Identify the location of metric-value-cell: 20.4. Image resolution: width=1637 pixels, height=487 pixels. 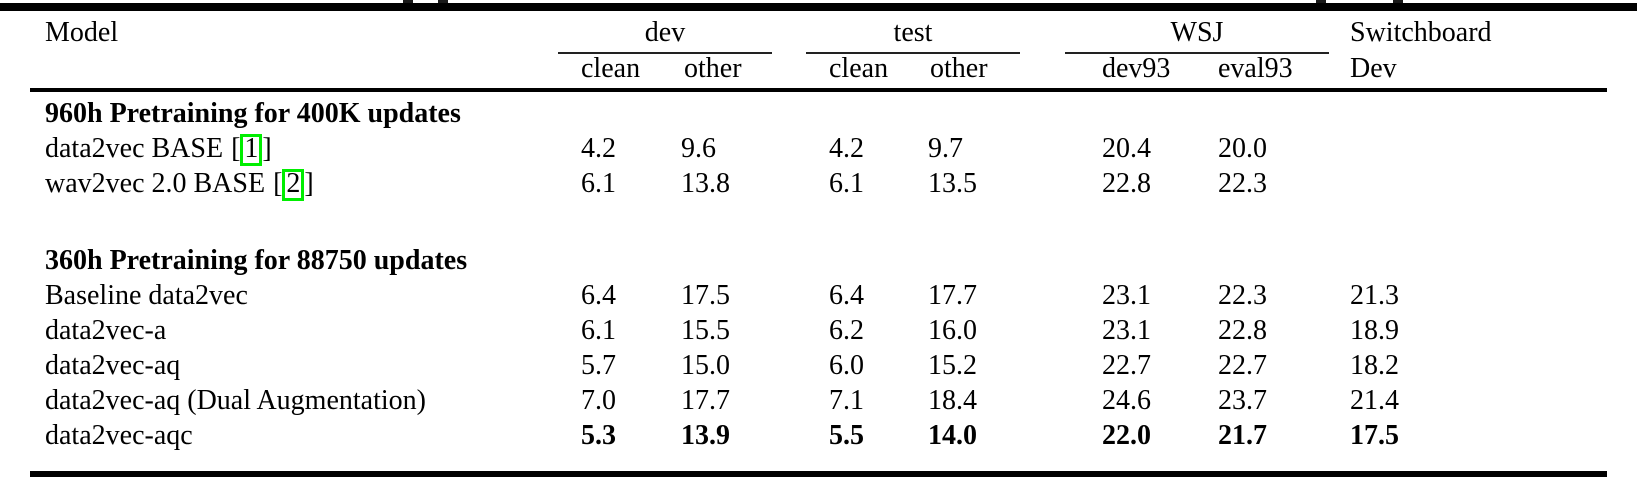
(1126, 148).